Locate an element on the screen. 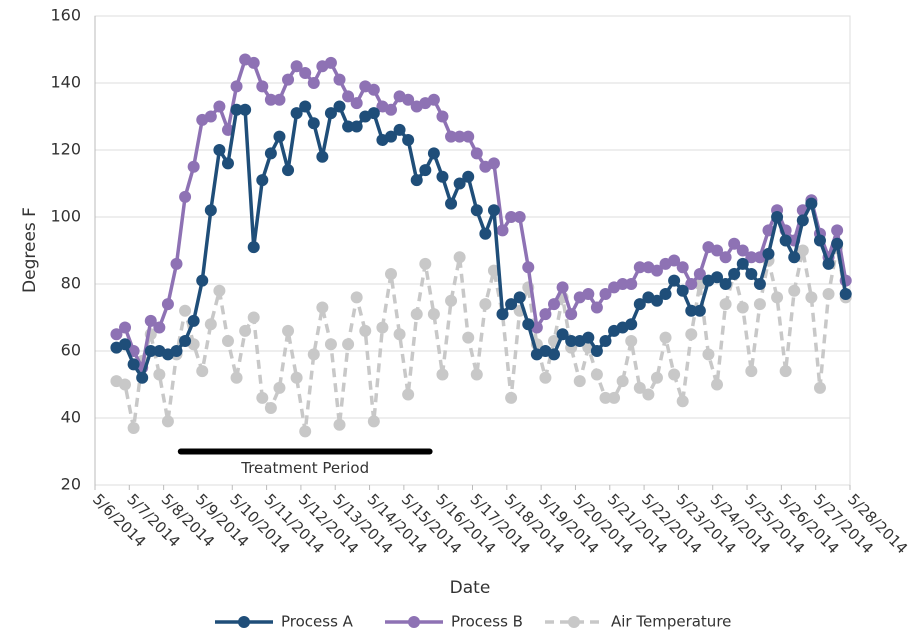 This screenshot has height=634, width=918. legend-marker is located at coordinates (244, 622).